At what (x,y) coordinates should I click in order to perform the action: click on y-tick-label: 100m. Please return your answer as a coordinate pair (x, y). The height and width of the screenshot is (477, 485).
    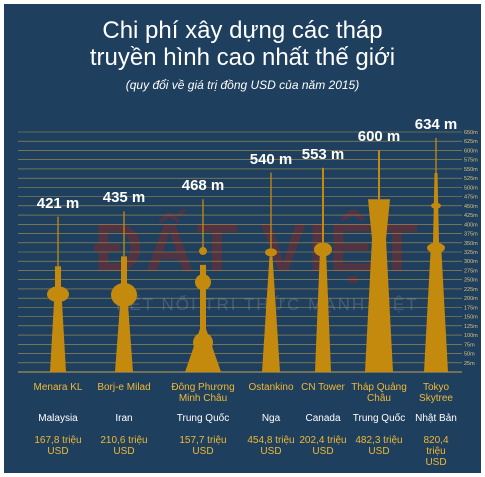
    Looking at the image, I should click on (471, 336).